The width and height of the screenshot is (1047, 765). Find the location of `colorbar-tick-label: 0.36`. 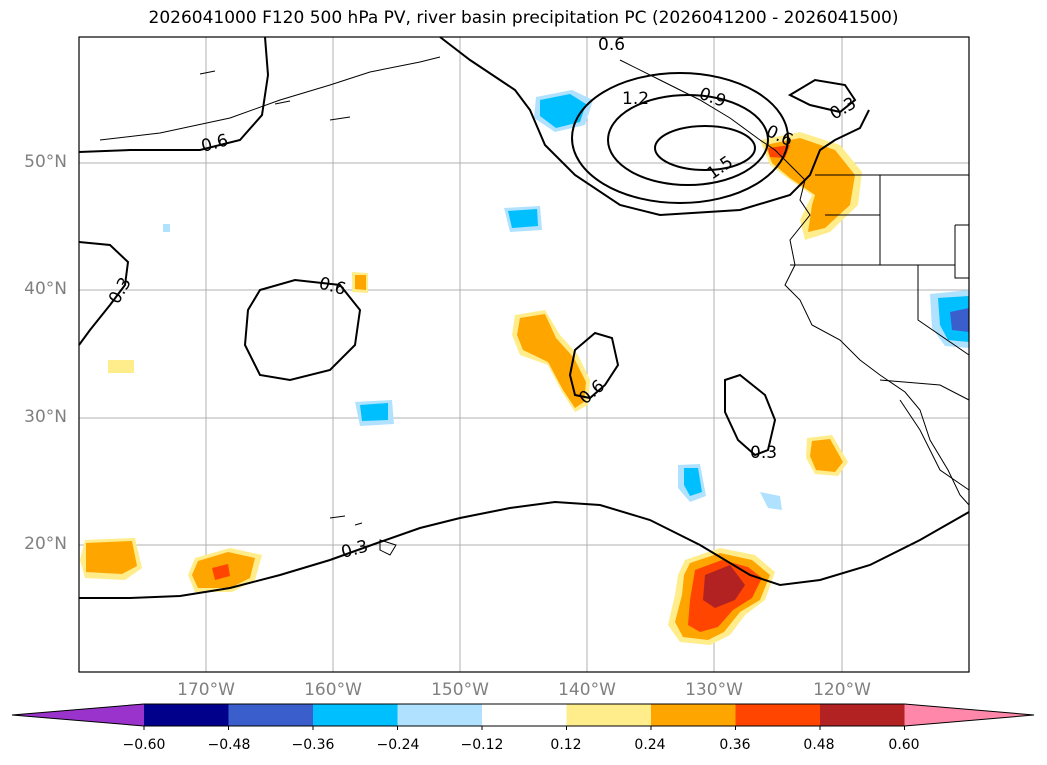

colorbar-tick-label: 0.36 is located at coordinates (735, 745).